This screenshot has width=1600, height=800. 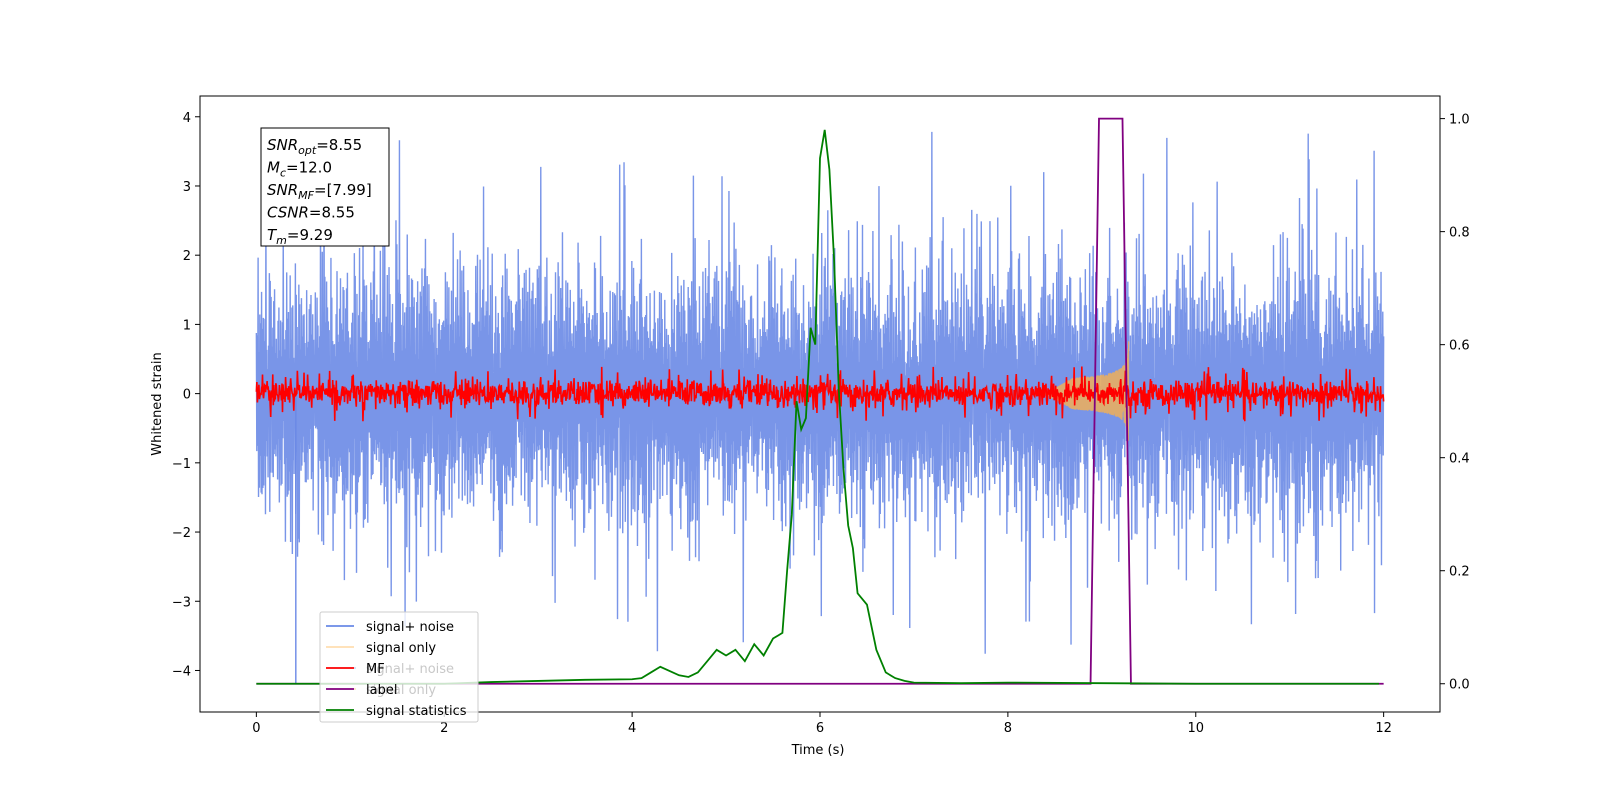 I want to click on y-right-tick-label: 0.6, so click(x=1459, y=346).